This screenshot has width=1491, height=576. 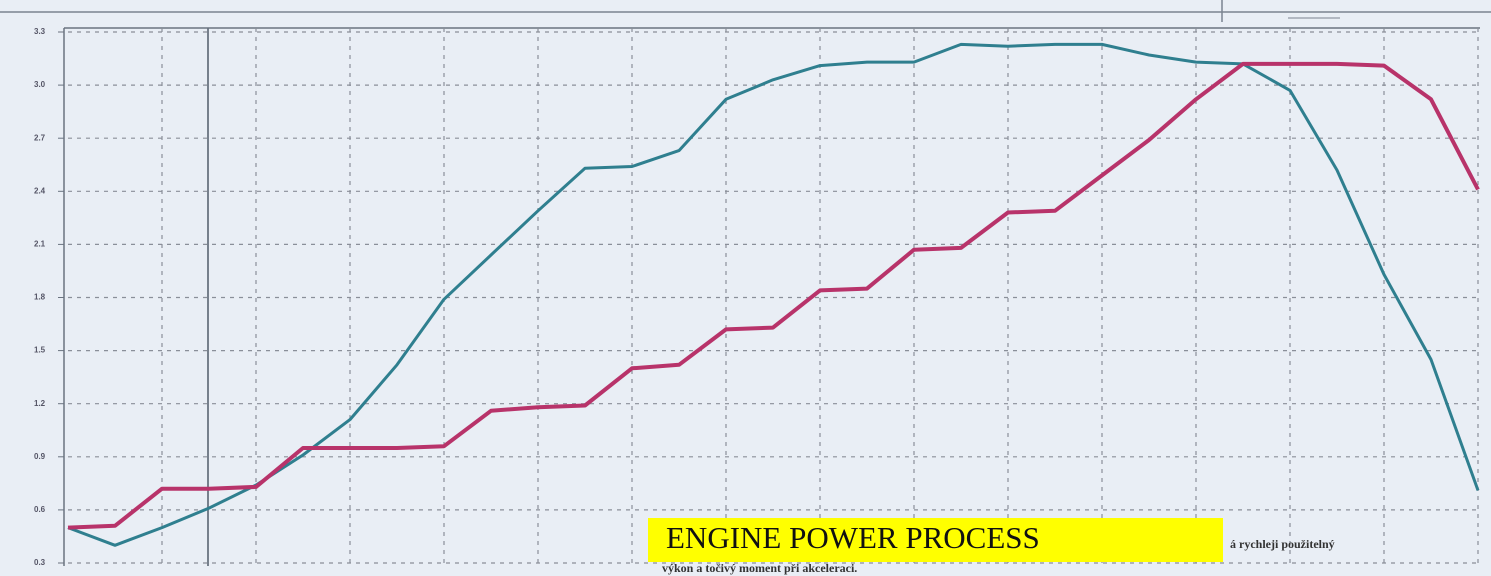 What do you see at coordinates (1282, 544) in the screenshot?
I see `caption: á rychleji použitelný` at bounding box center [1282, 544].